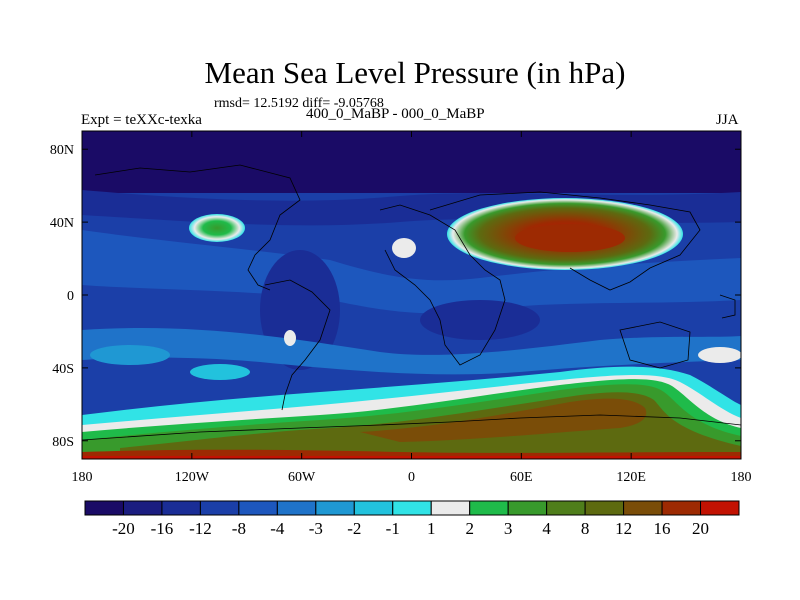  What do you see at coordinates (469, 528) in the screenshot?
I see `colorbar-label: 2` at bounding box center [469, 528].